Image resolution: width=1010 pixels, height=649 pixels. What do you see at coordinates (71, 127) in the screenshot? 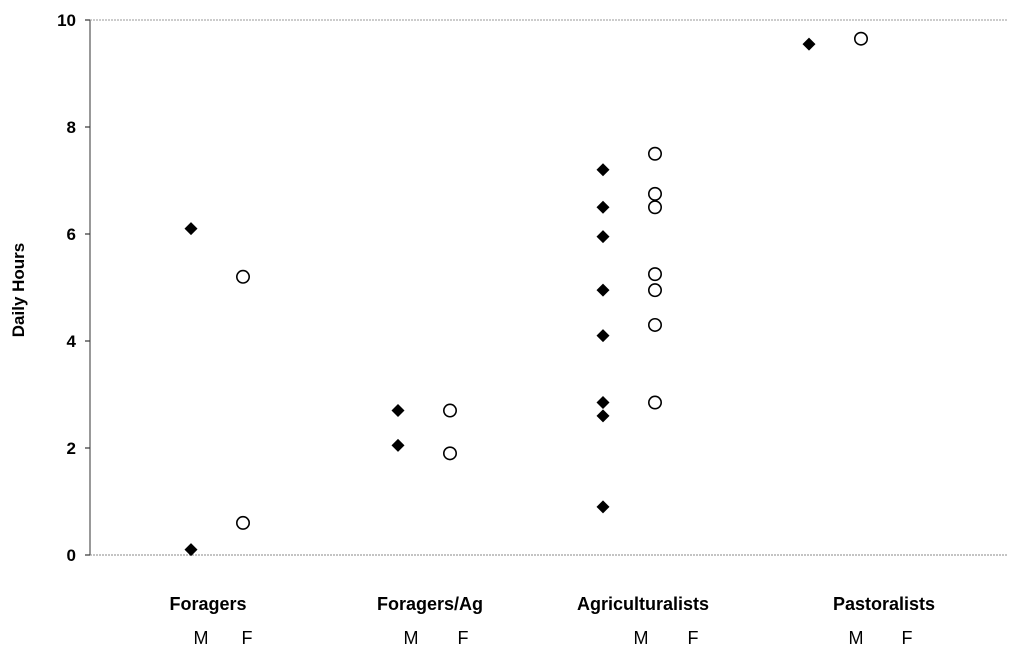
I see `y-tick-label: 8` at bounding box center [71, 127].